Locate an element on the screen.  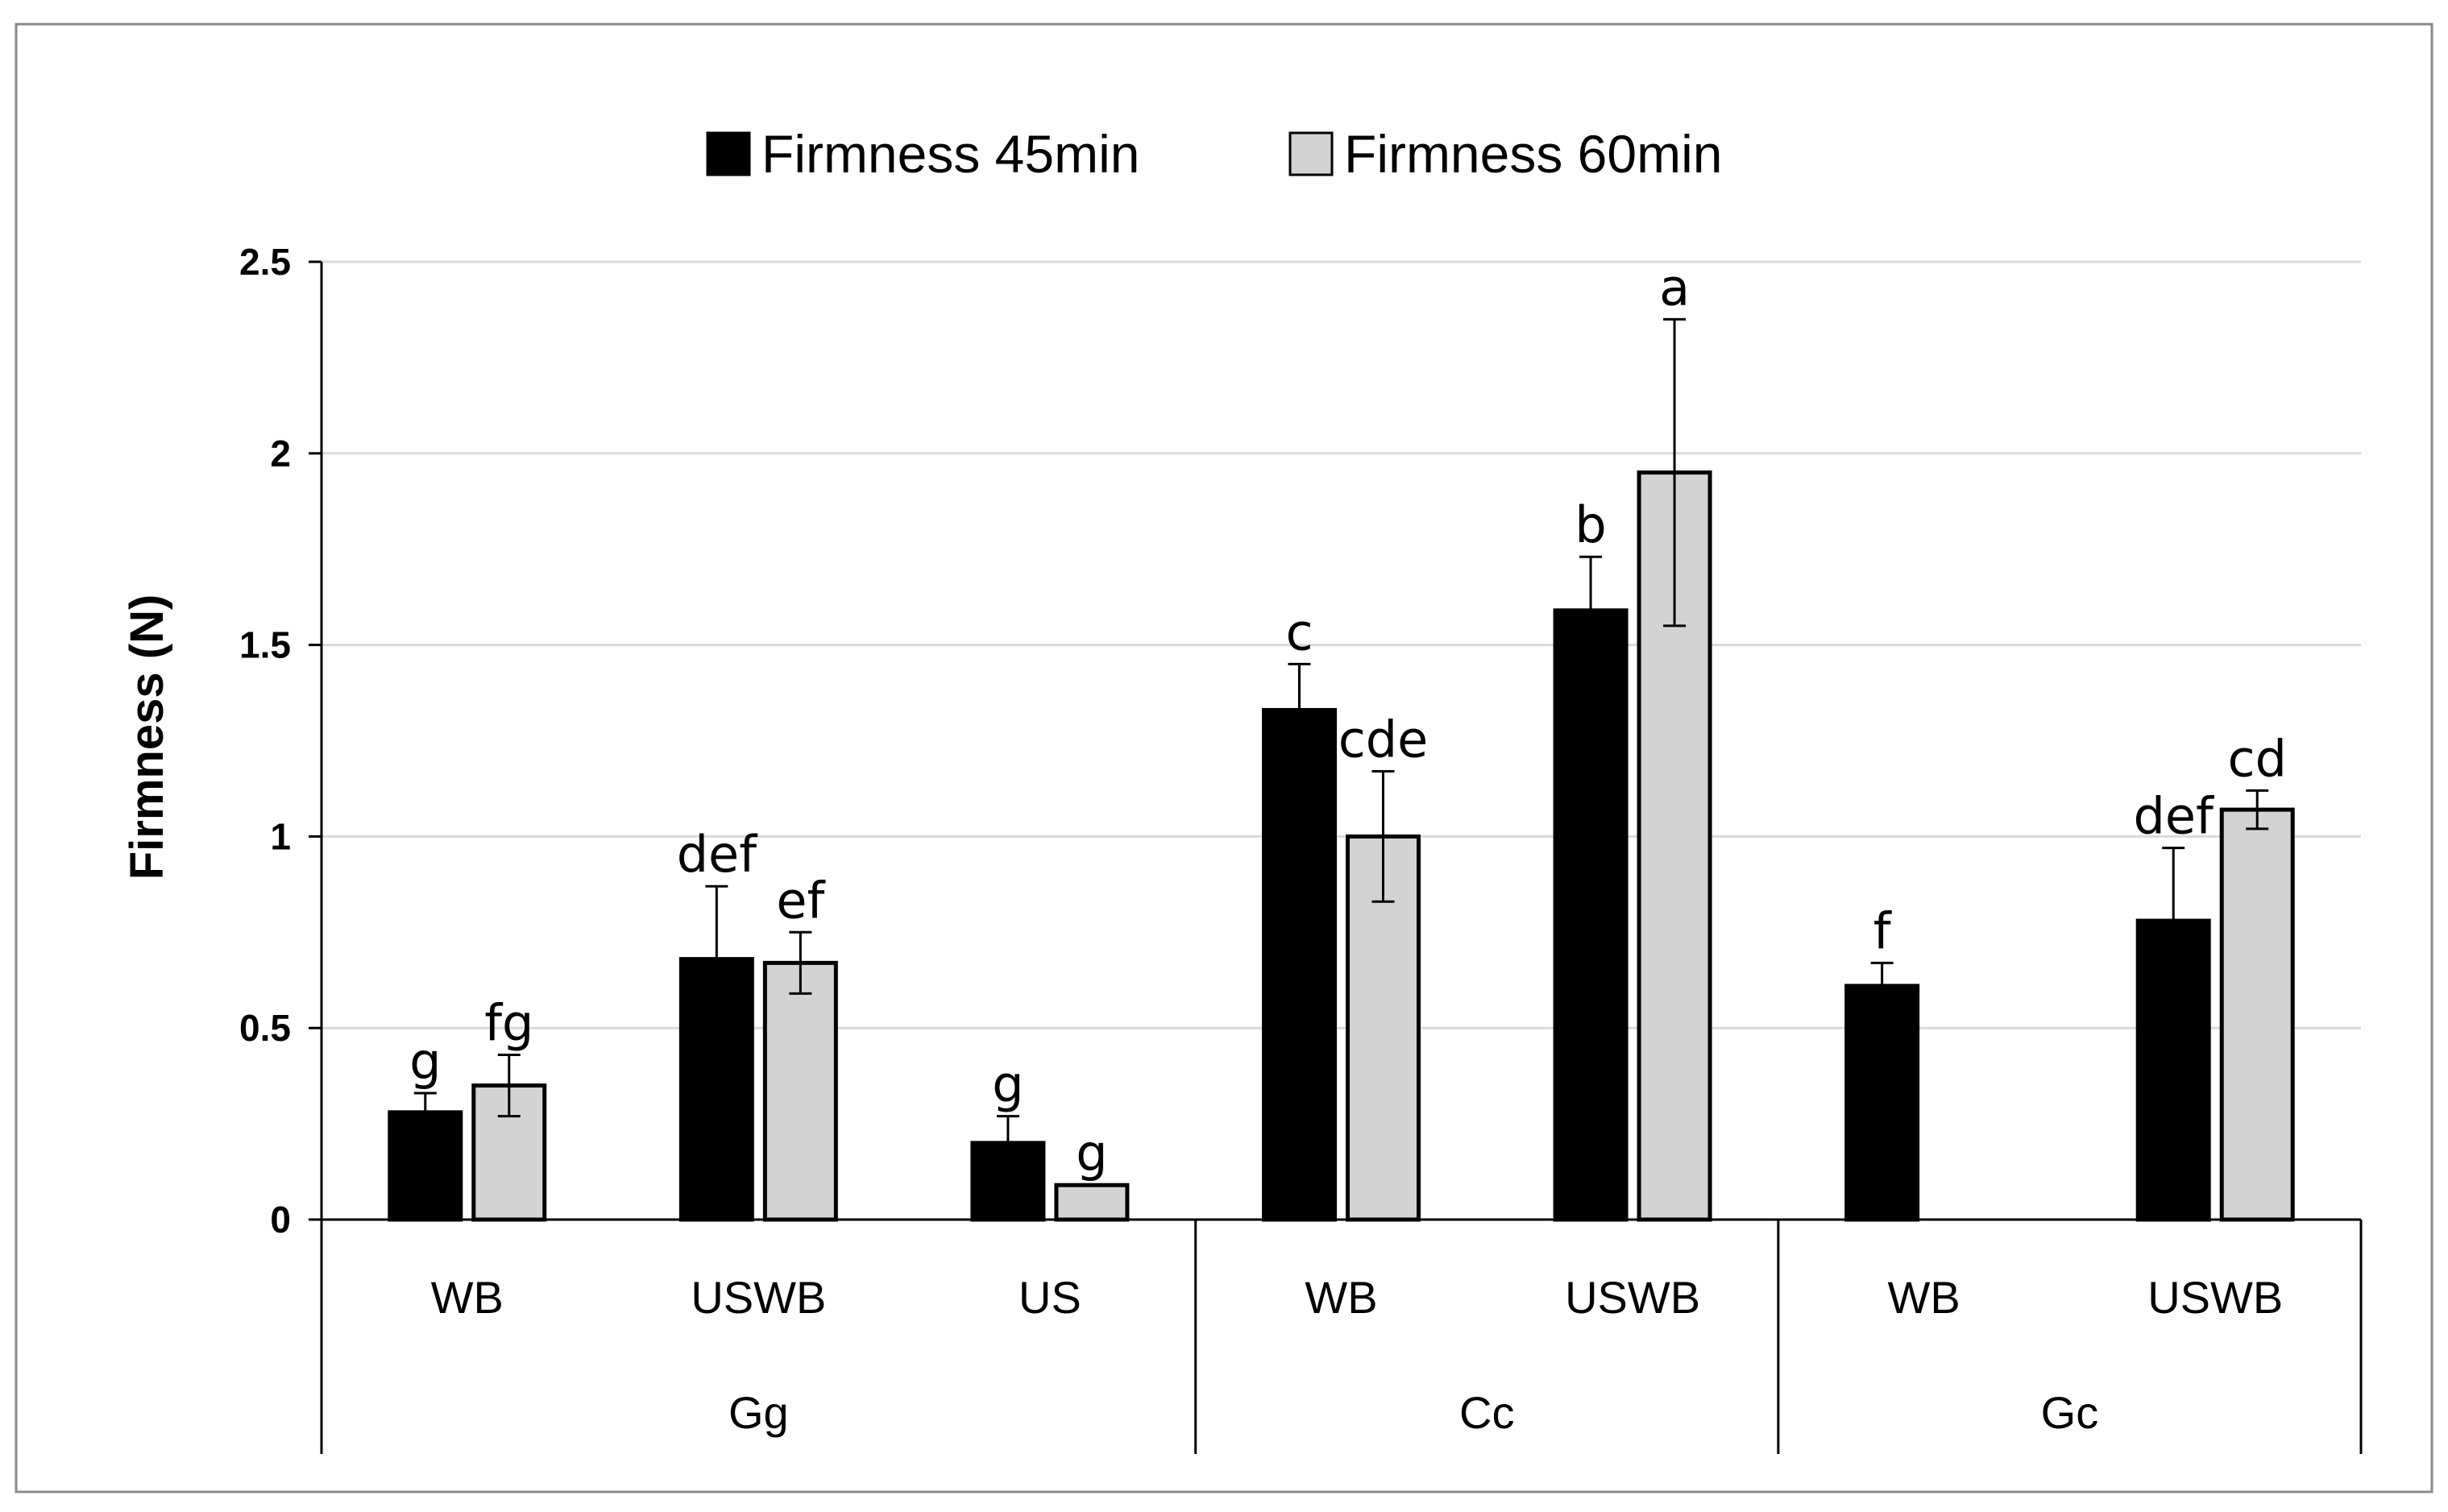
group-label: Gg is located at coordinates (758, 1413).